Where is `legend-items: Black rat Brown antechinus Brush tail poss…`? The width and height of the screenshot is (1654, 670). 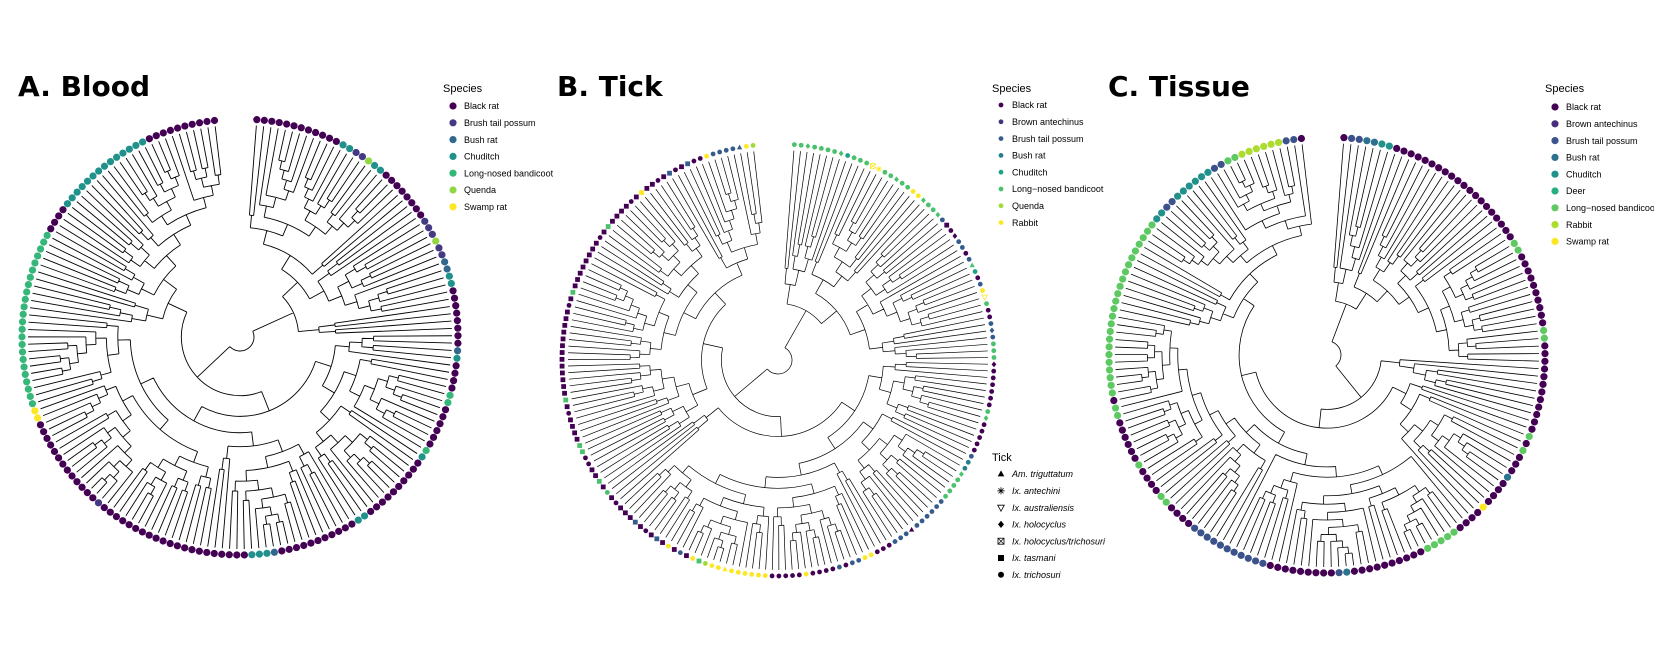
legend-items: Black rat Brown antechinus Brush tail poss… is located at coordinates (1602, 174).